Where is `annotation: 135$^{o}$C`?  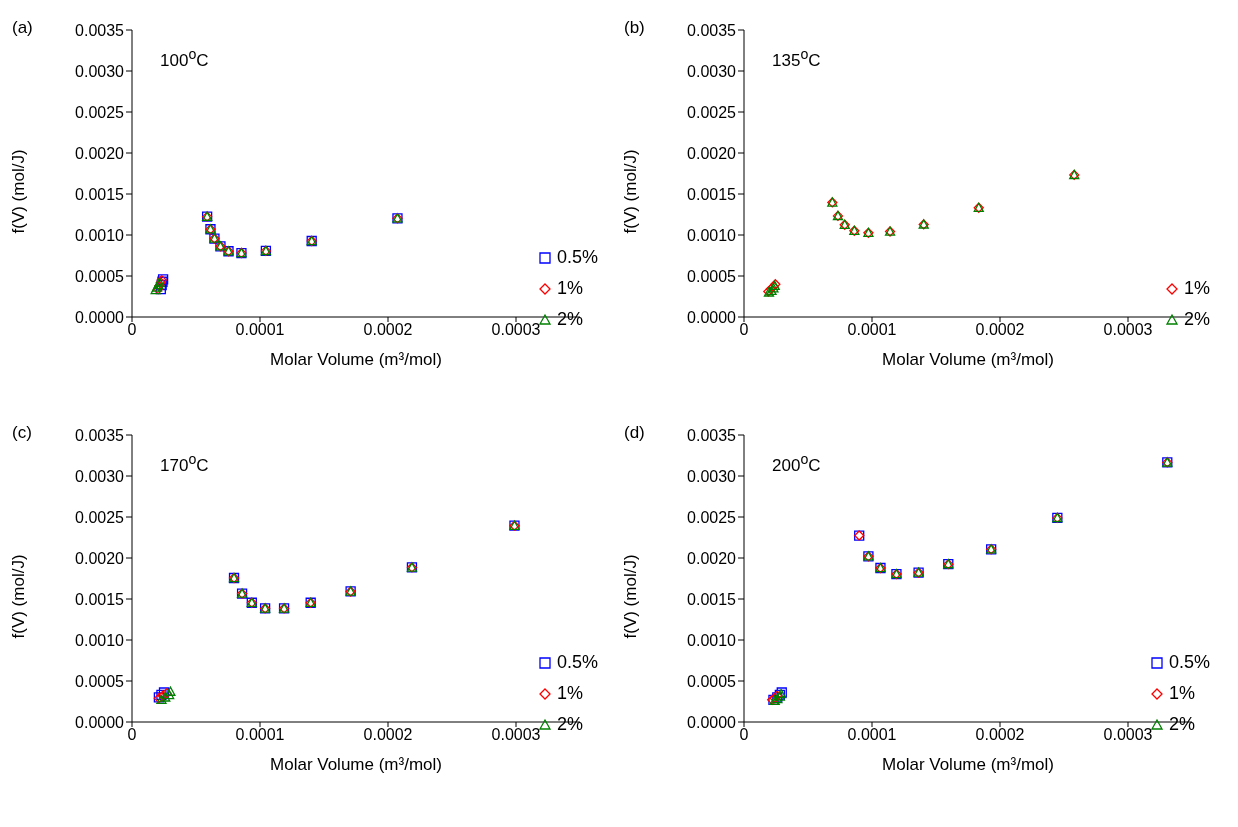 annotation: 135$^{o}$C is located at coordinates (796, 58).